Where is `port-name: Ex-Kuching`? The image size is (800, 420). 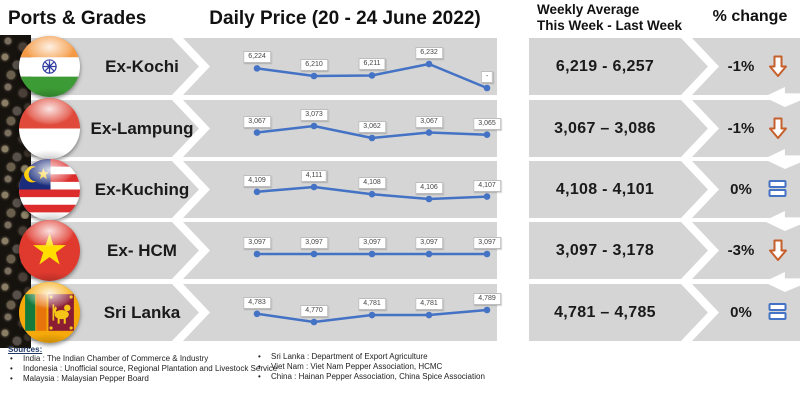
port-name: Ex-Kuching is located at coordinates (142, 189).